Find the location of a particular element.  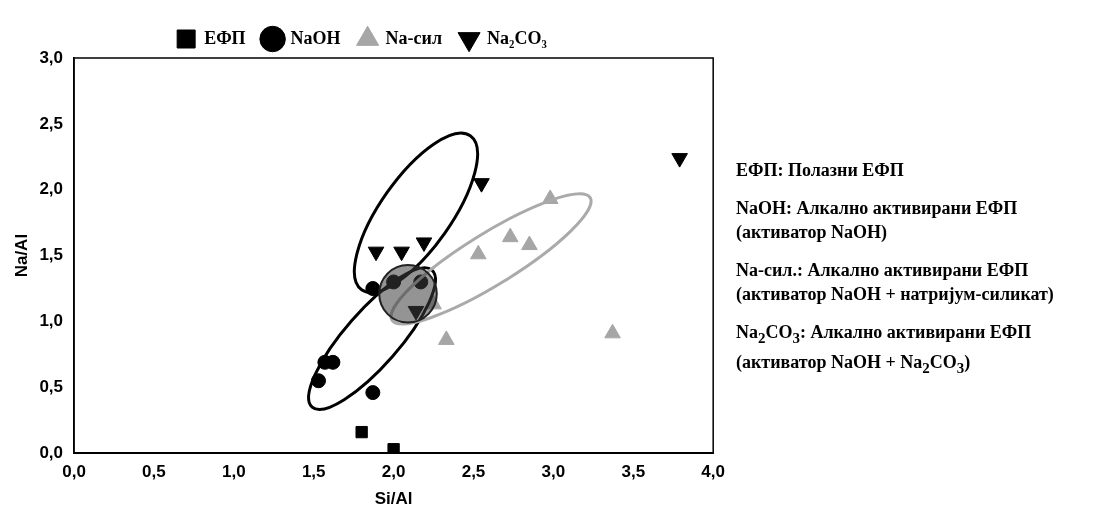

y-tick-label: 1,0 is located at coordinates (51, 321).